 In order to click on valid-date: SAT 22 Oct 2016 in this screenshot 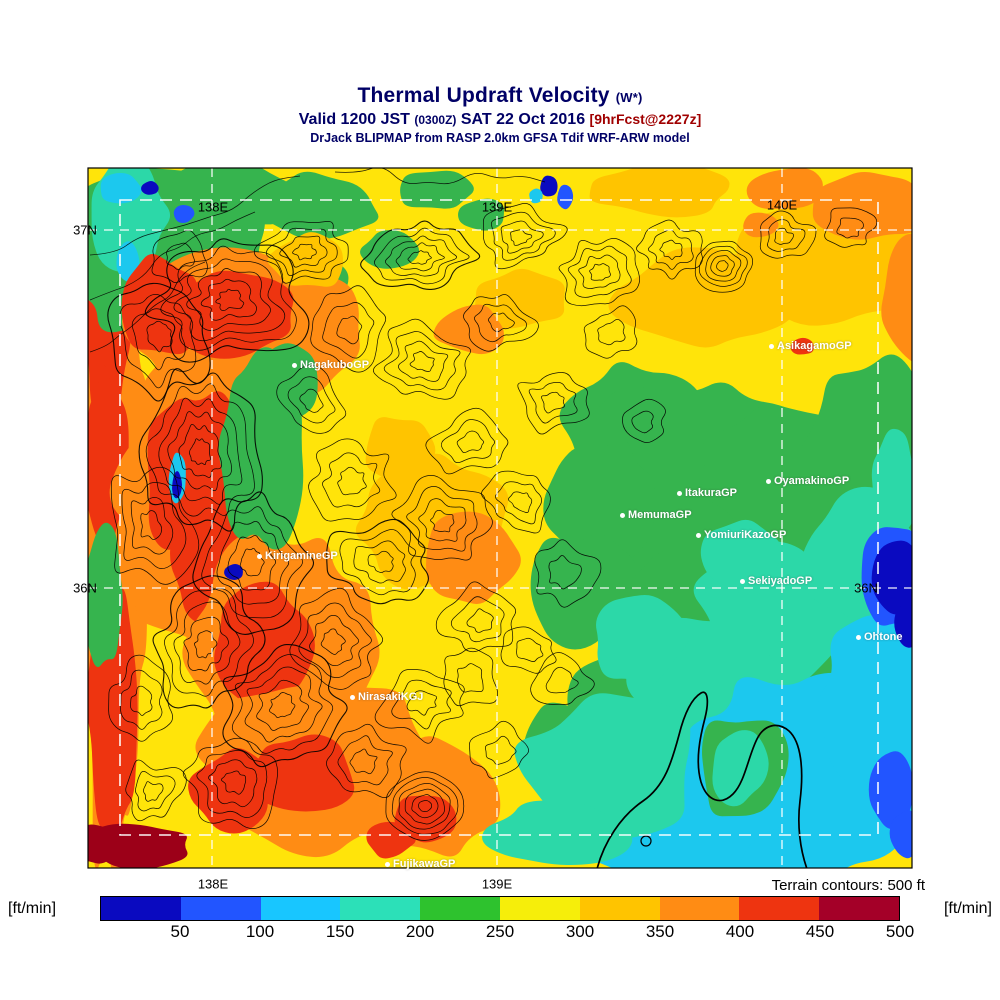, I will do `click(523, 119)`.